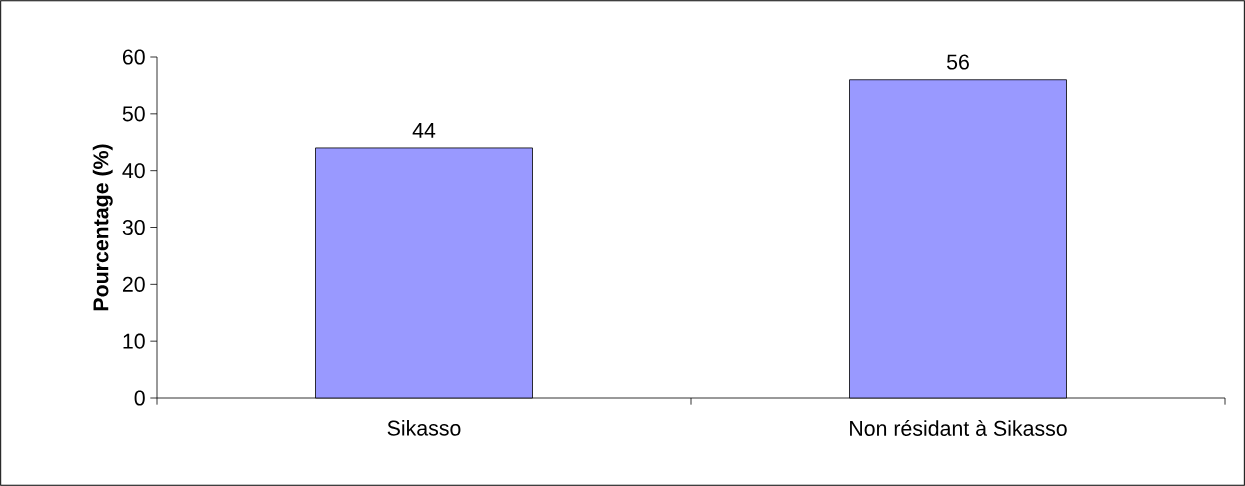 Image resolution: width=1245 pixels, height=486 pixels. What do you see at coordinates (958, 428) in the screenshot?
I see `x-tick-label: Non résidant à Sikasso` at bounding box center [958, 428].